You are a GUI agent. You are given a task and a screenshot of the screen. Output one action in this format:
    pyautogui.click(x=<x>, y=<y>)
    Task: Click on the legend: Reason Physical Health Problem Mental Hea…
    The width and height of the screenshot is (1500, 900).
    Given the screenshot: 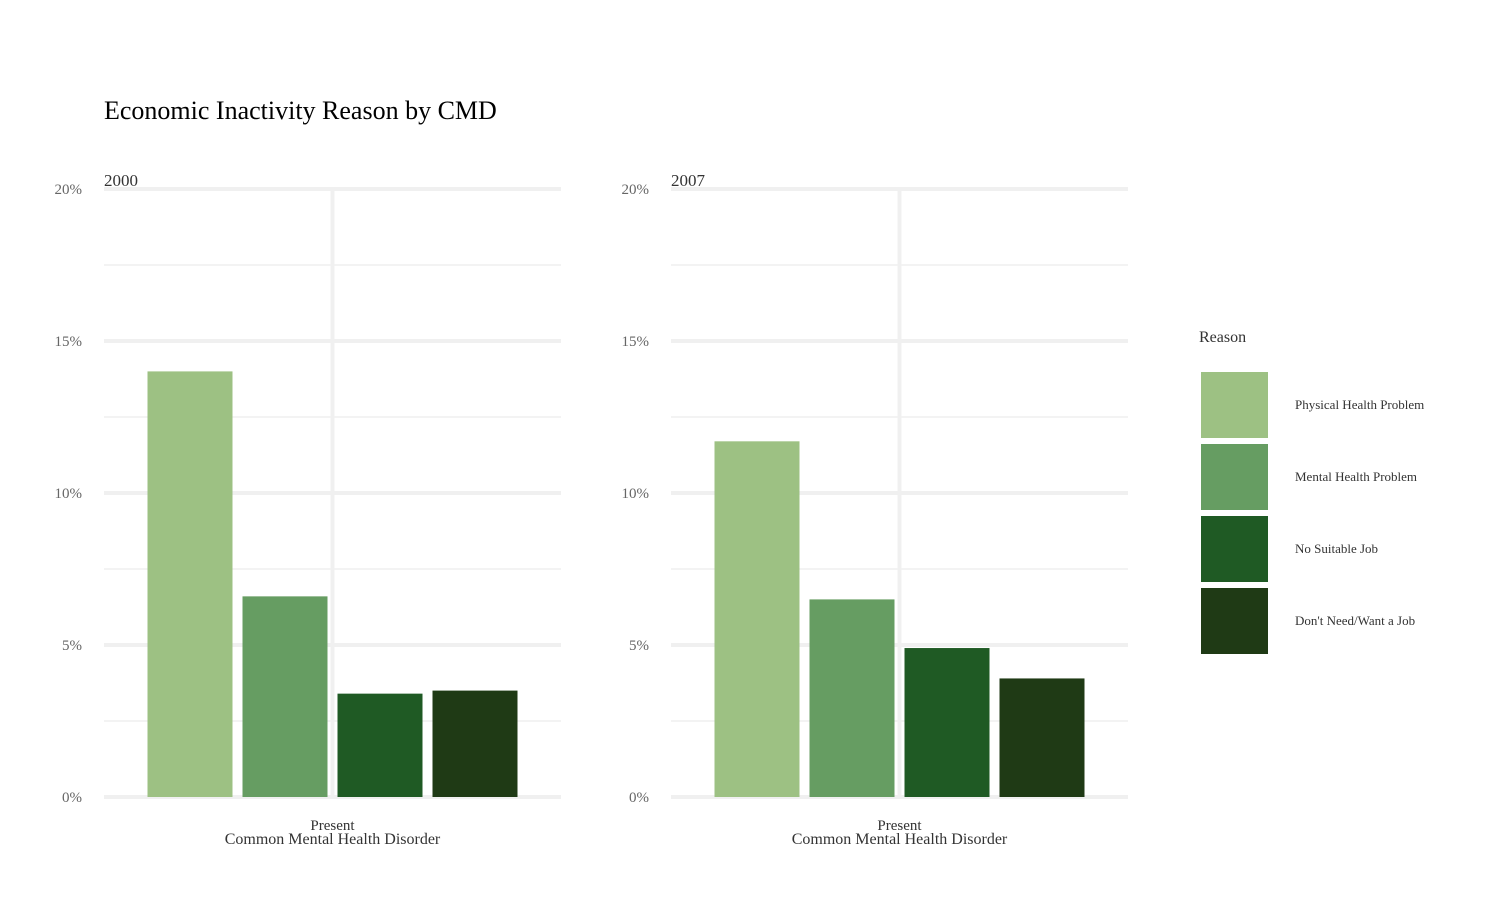 What is the action you would take?
    pyautogui.click(x=1311, y=491)
    